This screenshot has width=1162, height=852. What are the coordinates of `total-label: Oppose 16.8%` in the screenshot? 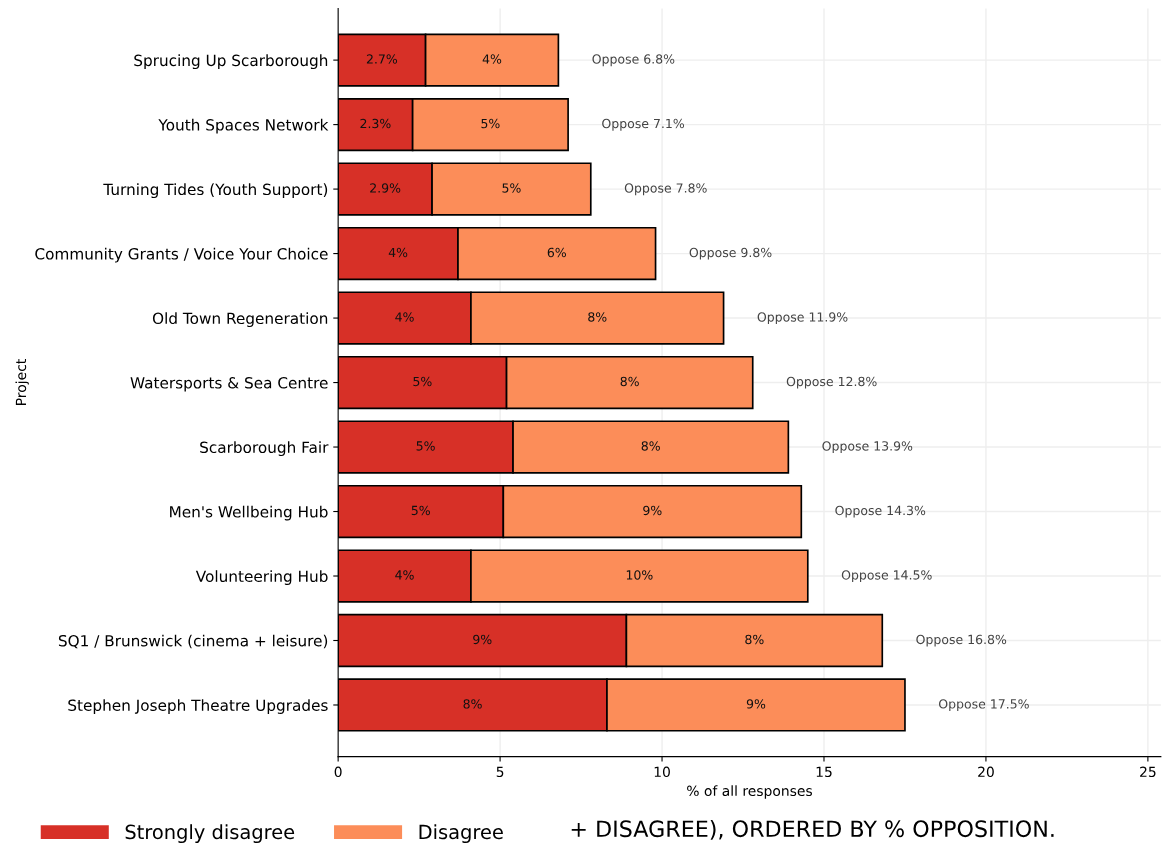 It's located at (961, 640).